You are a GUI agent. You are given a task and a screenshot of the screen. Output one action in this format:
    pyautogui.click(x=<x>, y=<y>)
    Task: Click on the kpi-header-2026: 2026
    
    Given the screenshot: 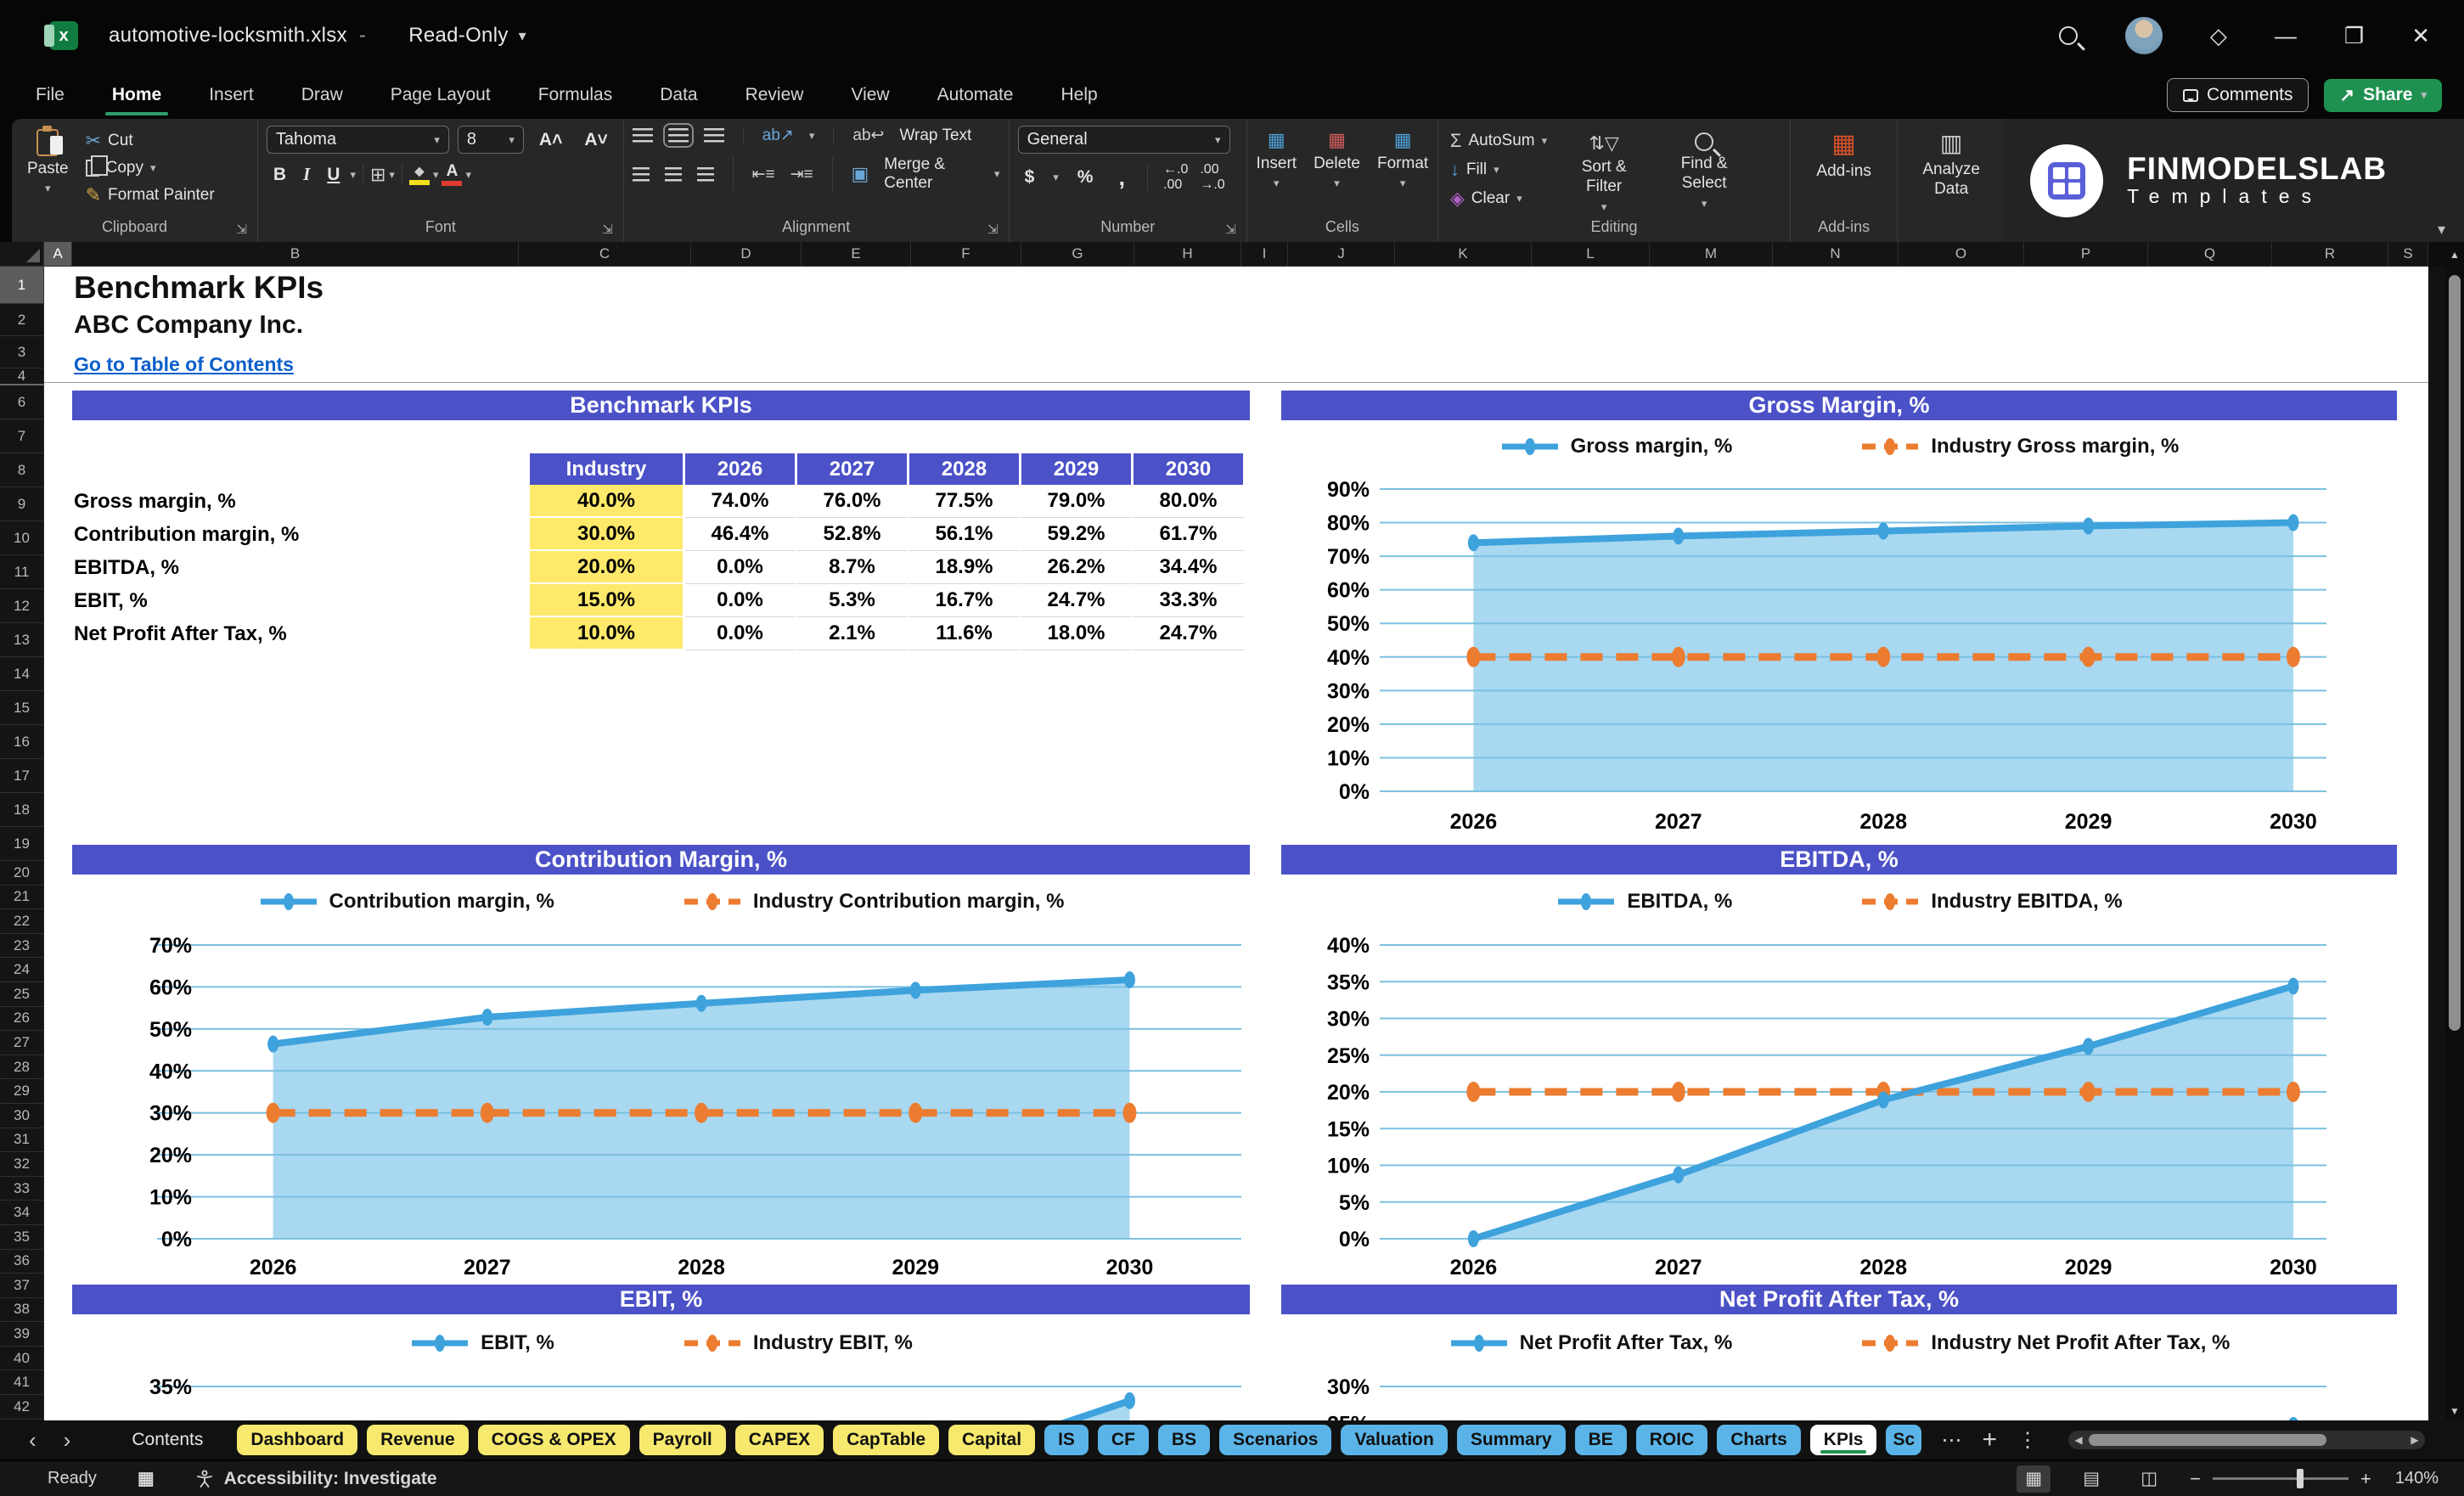 What is the action you would take?
    pyautogui.click(x=741, y=469)
    